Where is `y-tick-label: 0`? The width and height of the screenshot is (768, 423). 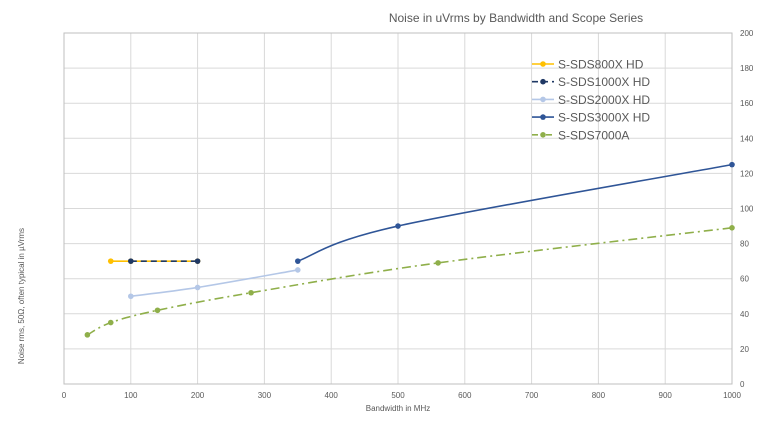
y-tick-label: 0 is located at coordinates (742, 384).